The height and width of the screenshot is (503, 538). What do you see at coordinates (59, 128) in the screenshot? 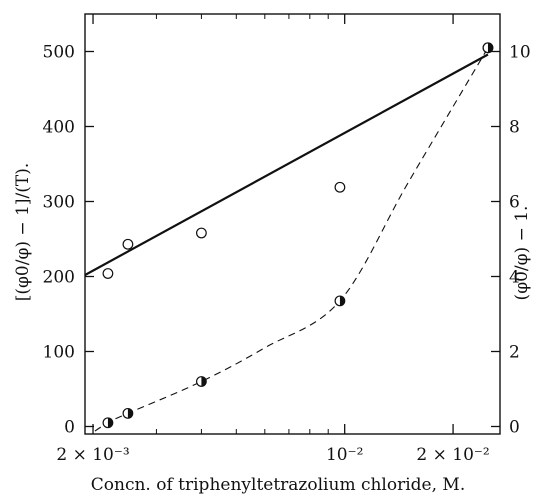
I see `y-left-tick-label: 400` at bounding box center [59, 128].